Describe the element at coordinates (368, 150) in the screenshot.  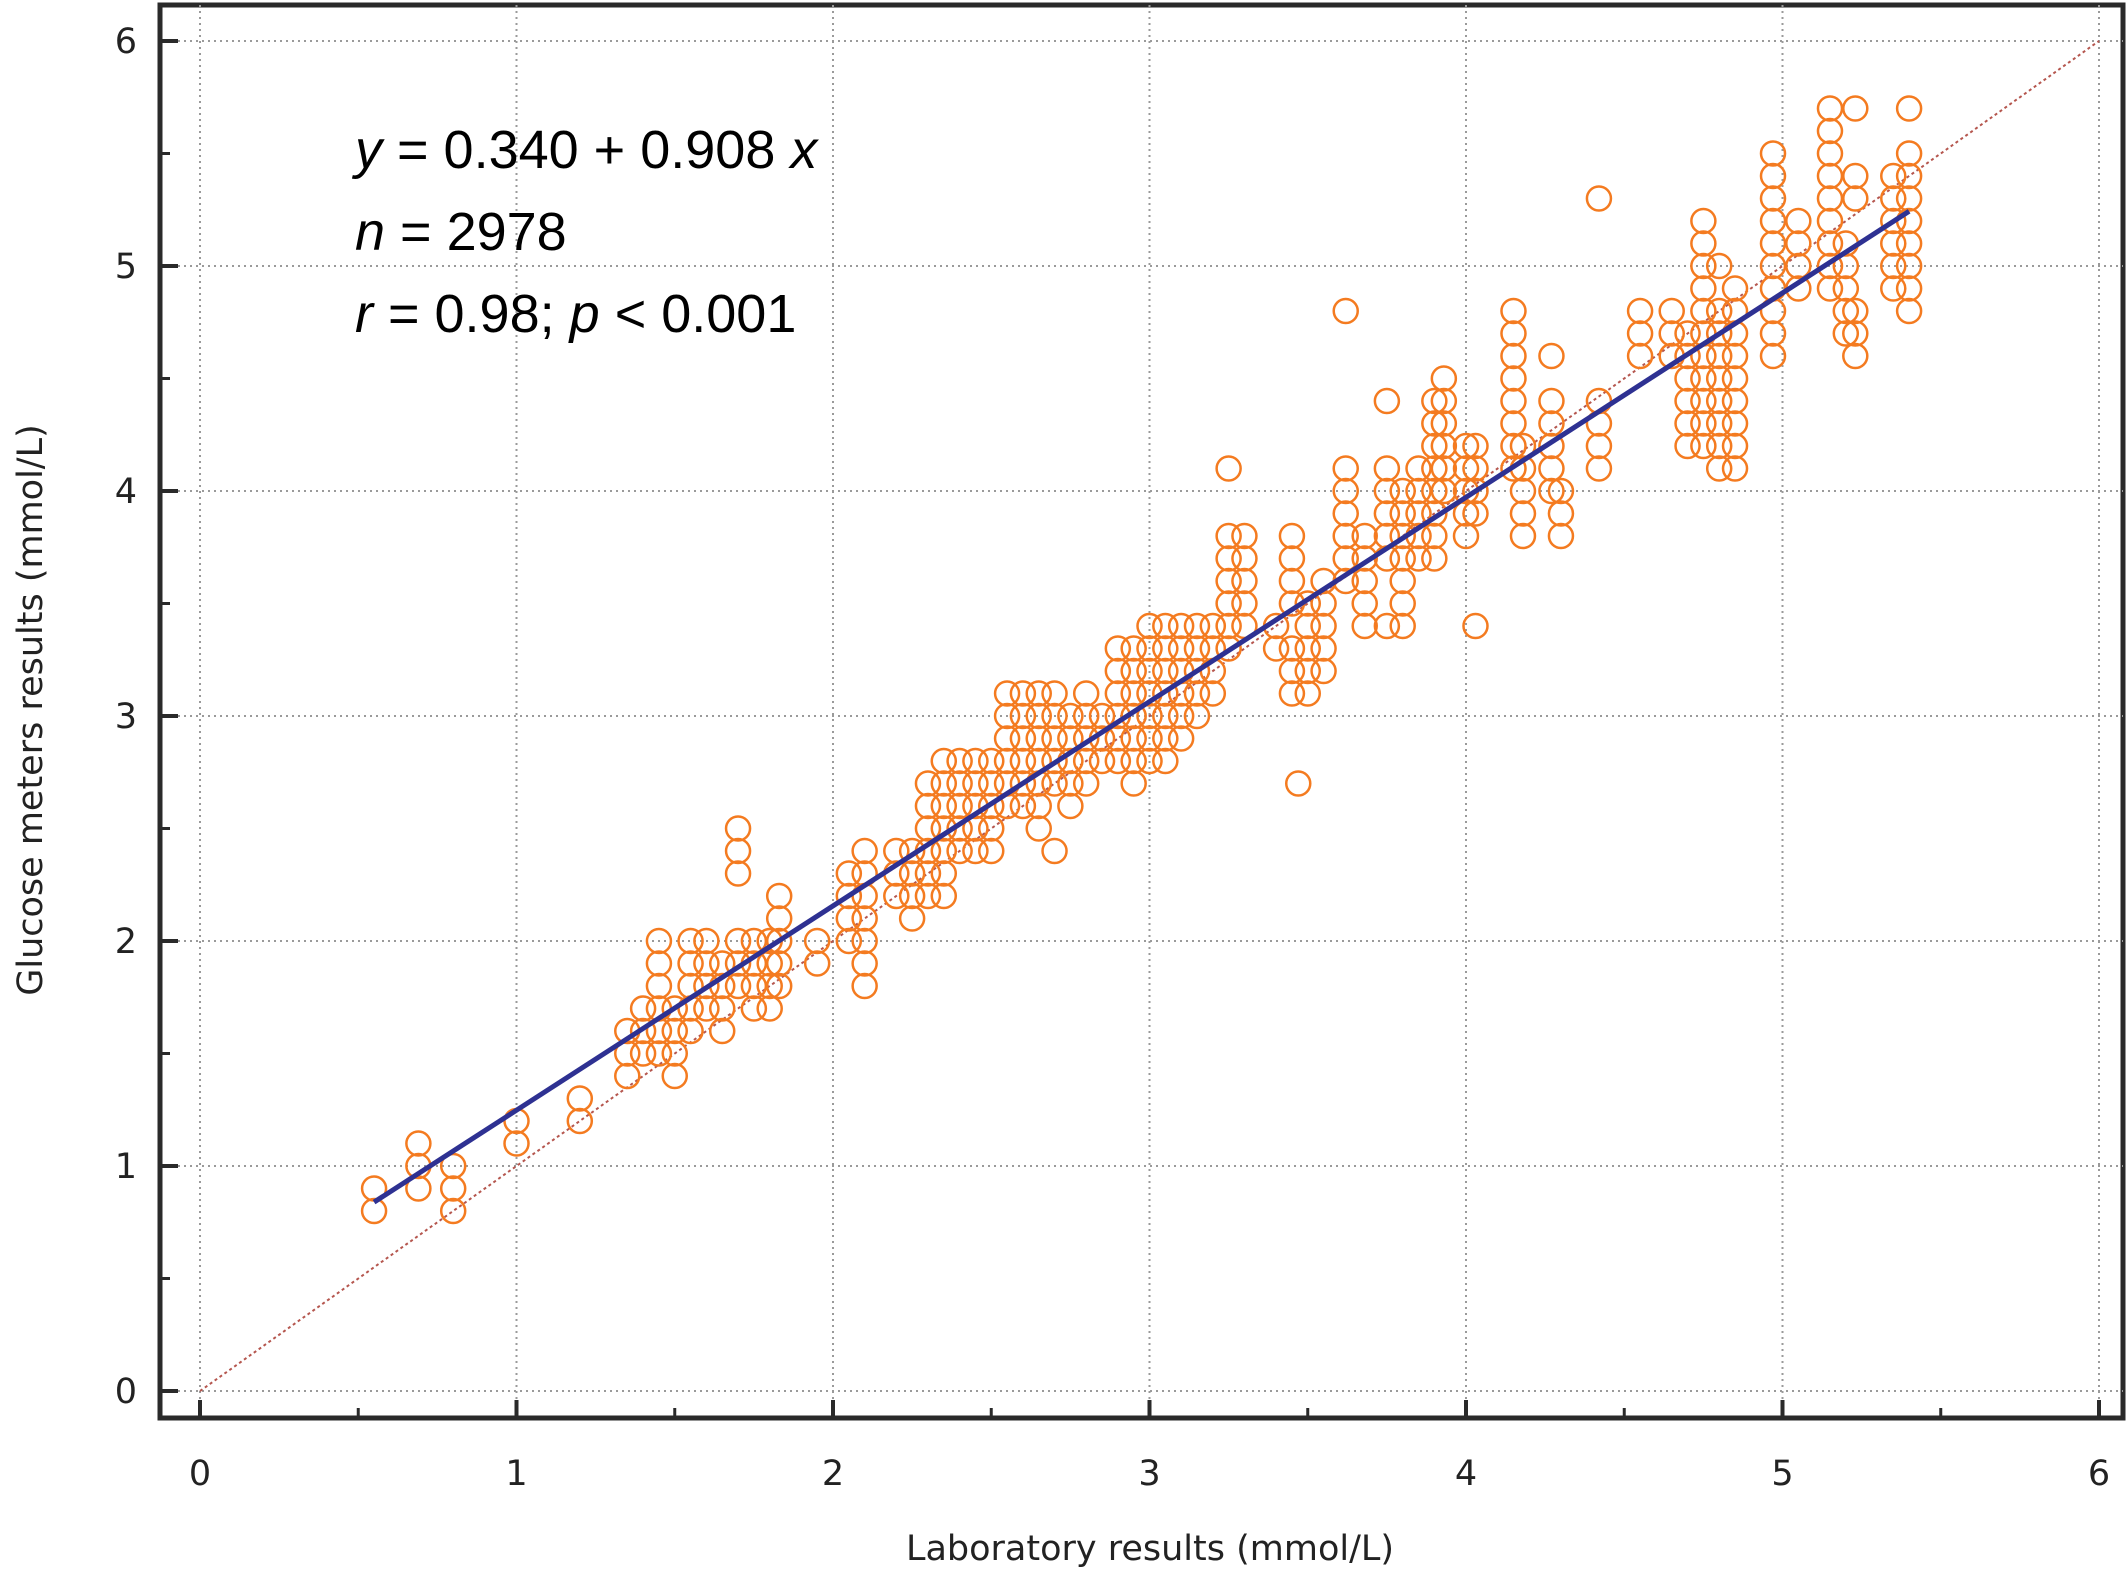
I see `equation-y-var: y` at that location.